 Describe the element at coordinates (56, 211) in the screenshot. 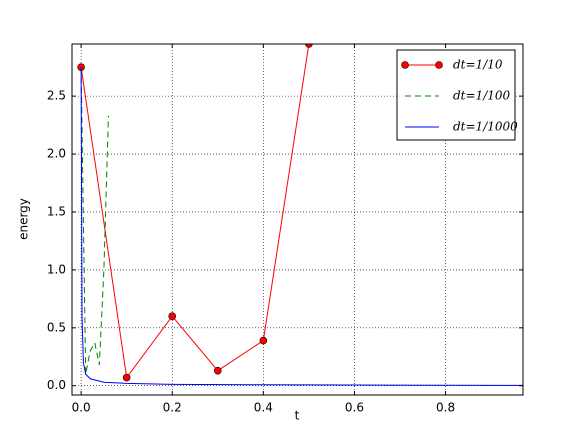

I see `y-tick-label: 1.5` at that location.